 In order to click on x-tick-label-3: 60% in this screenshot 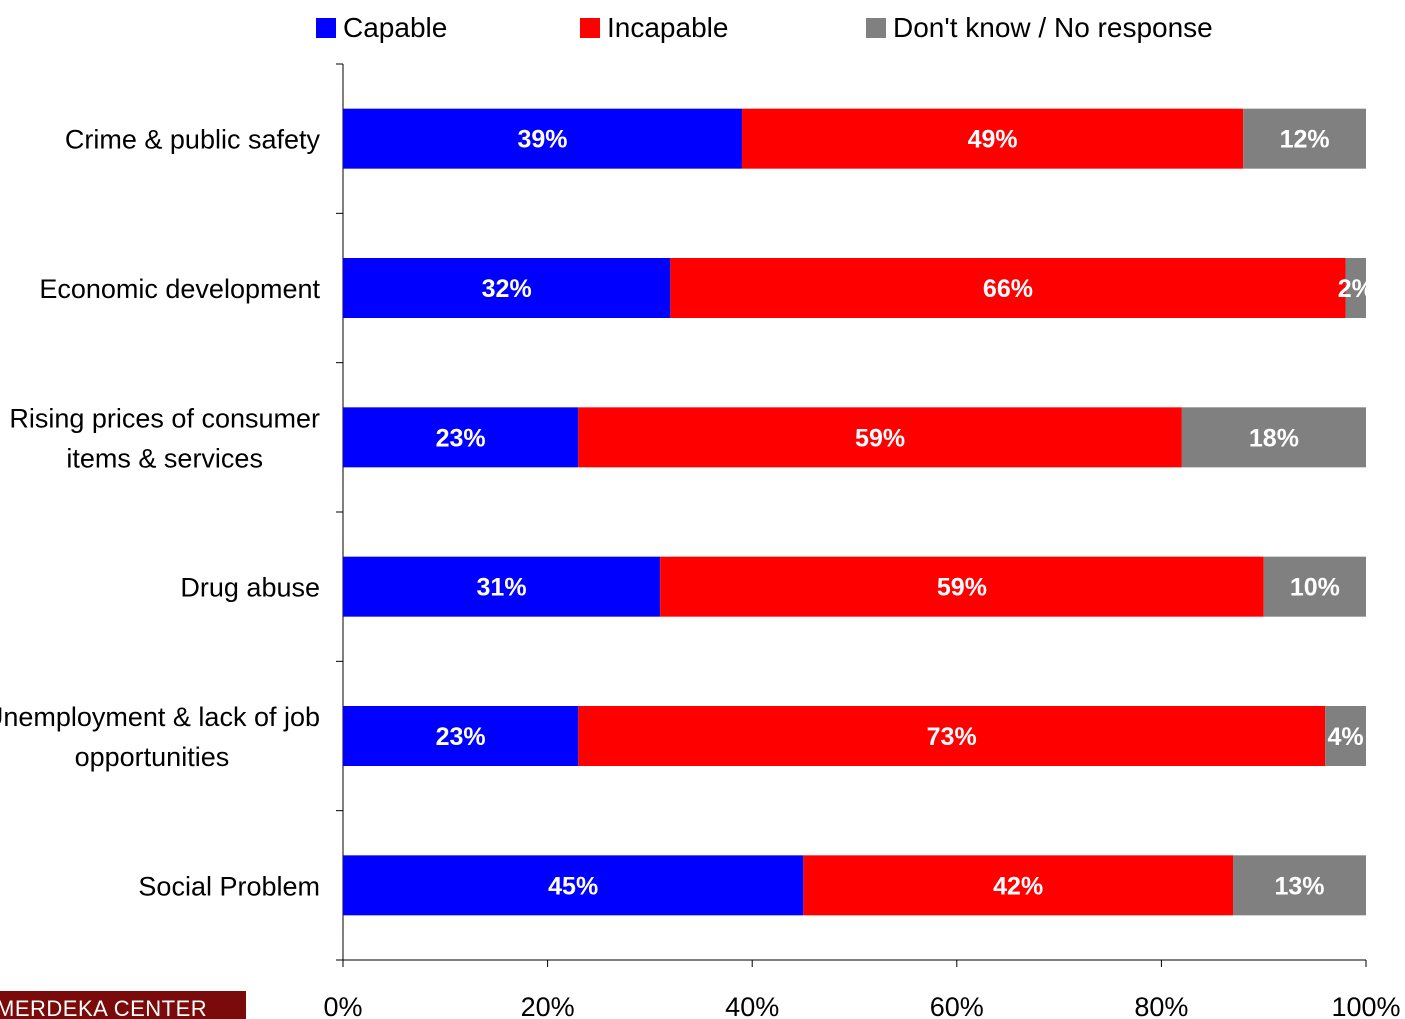, I will do `click(957, 1005)`.